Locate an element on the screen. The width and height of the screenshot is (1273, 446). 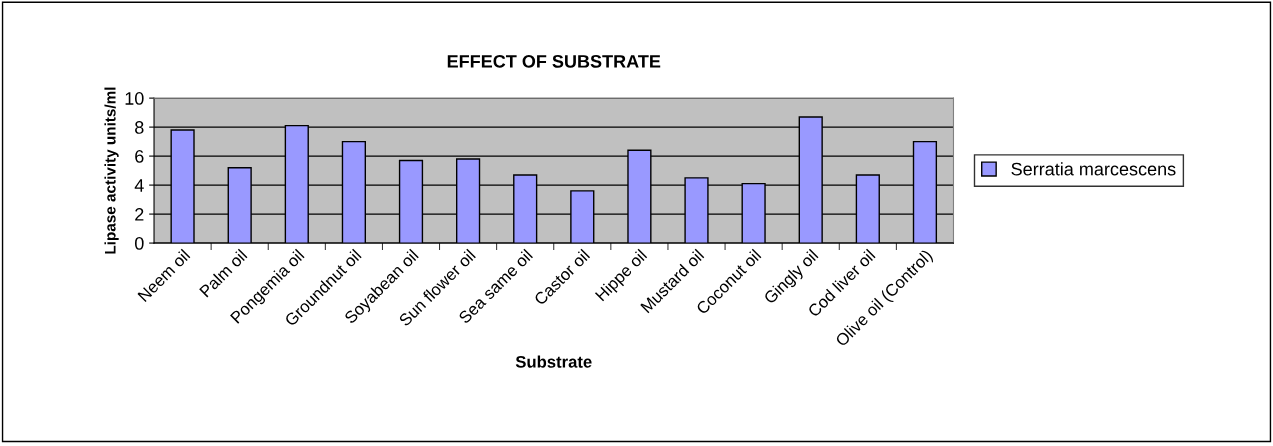
y-tick-label: 8 is located at coordinates (139, 127).